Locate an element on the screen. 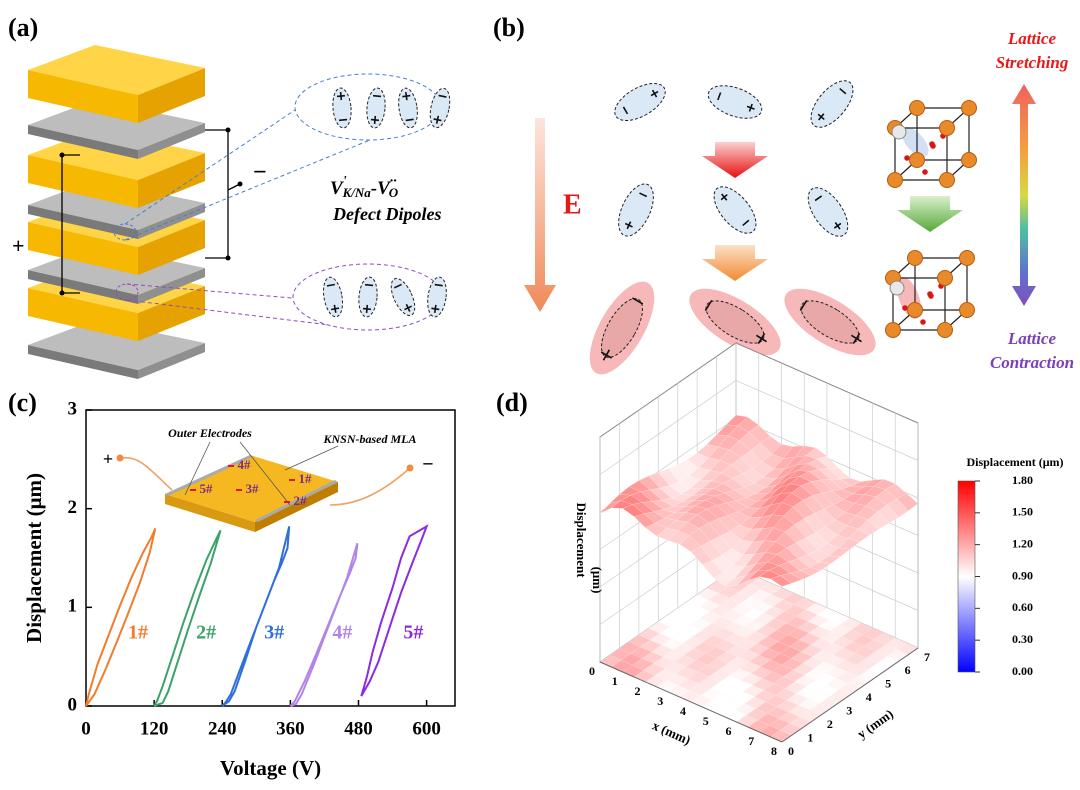  device-side is located at coordinates (210, 513).